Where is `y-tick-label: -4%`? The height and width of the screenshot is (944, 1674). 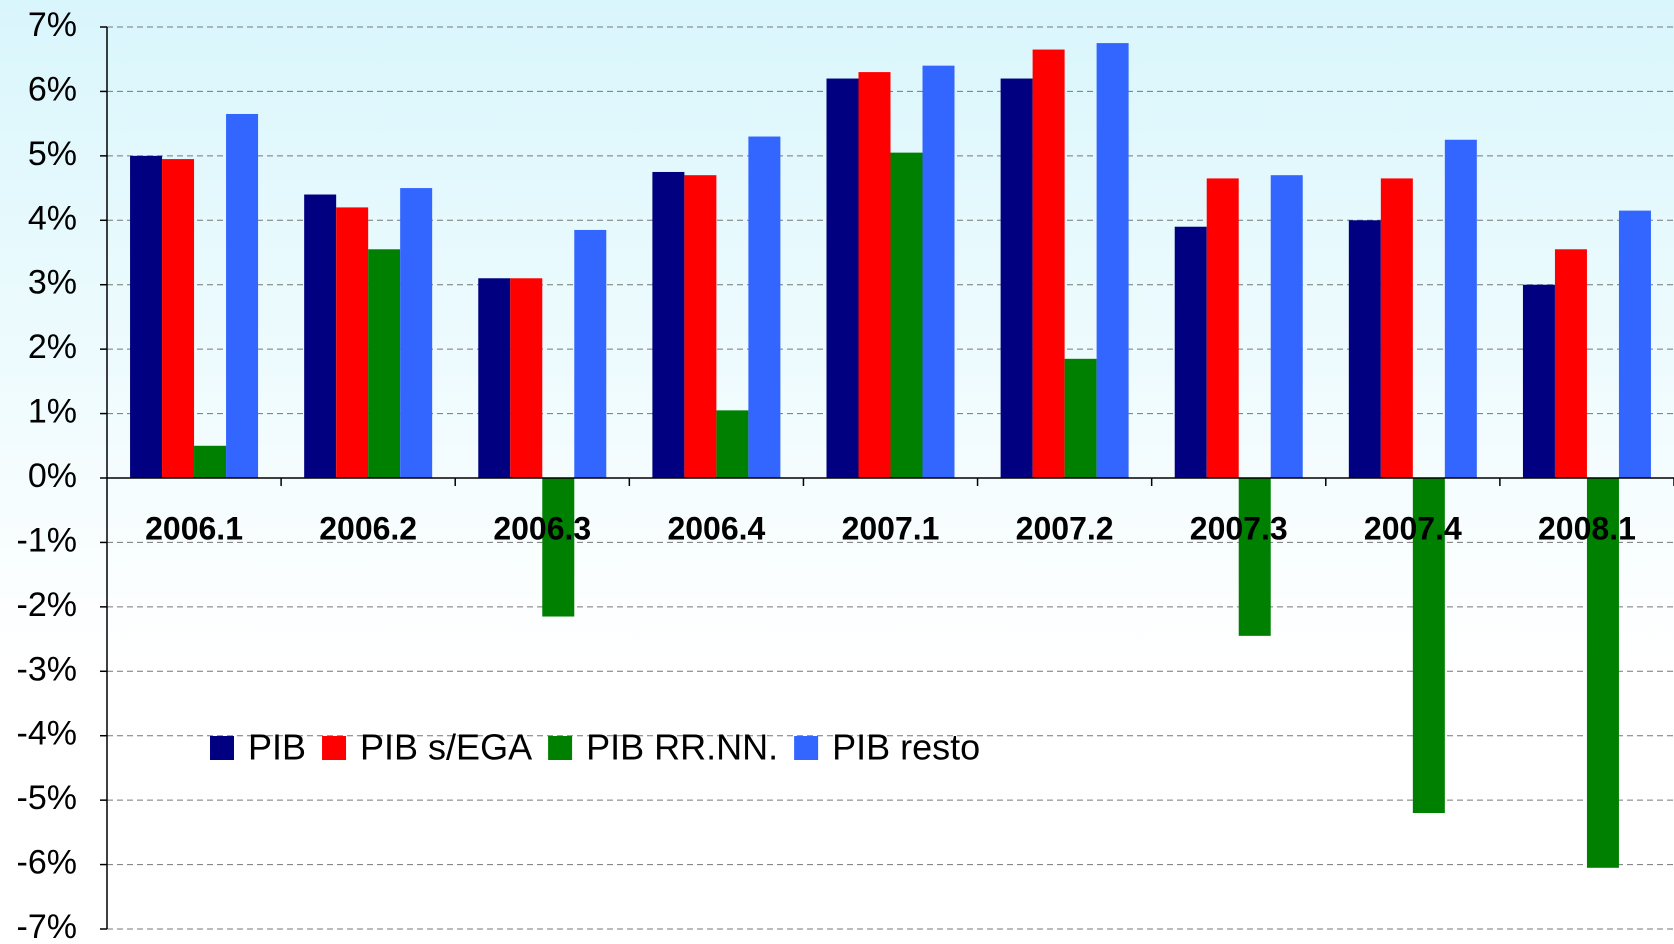
y-tick-label: -4% is located at coordinates (47, 734).